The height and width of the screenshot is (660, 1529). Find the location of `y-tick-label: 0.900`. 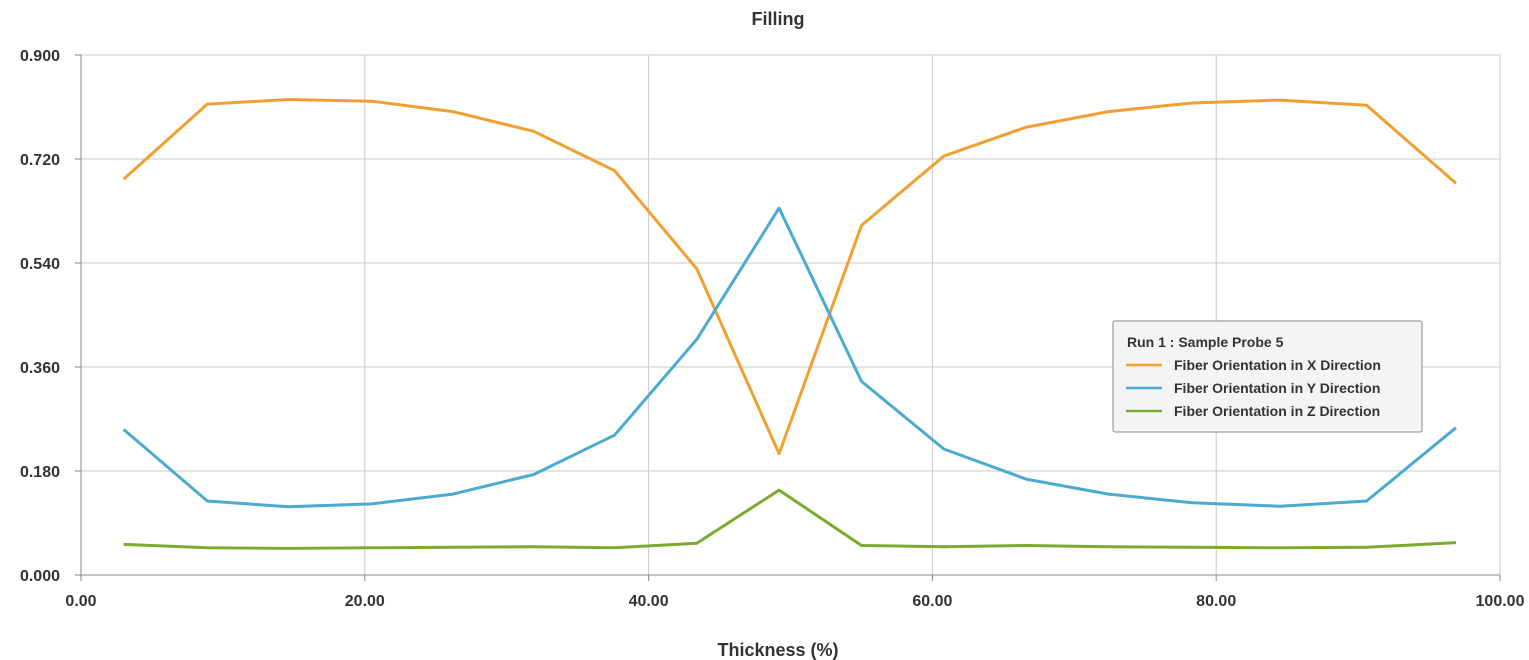

y-tick-label: 0.900 is located at coordinates (40, 56).